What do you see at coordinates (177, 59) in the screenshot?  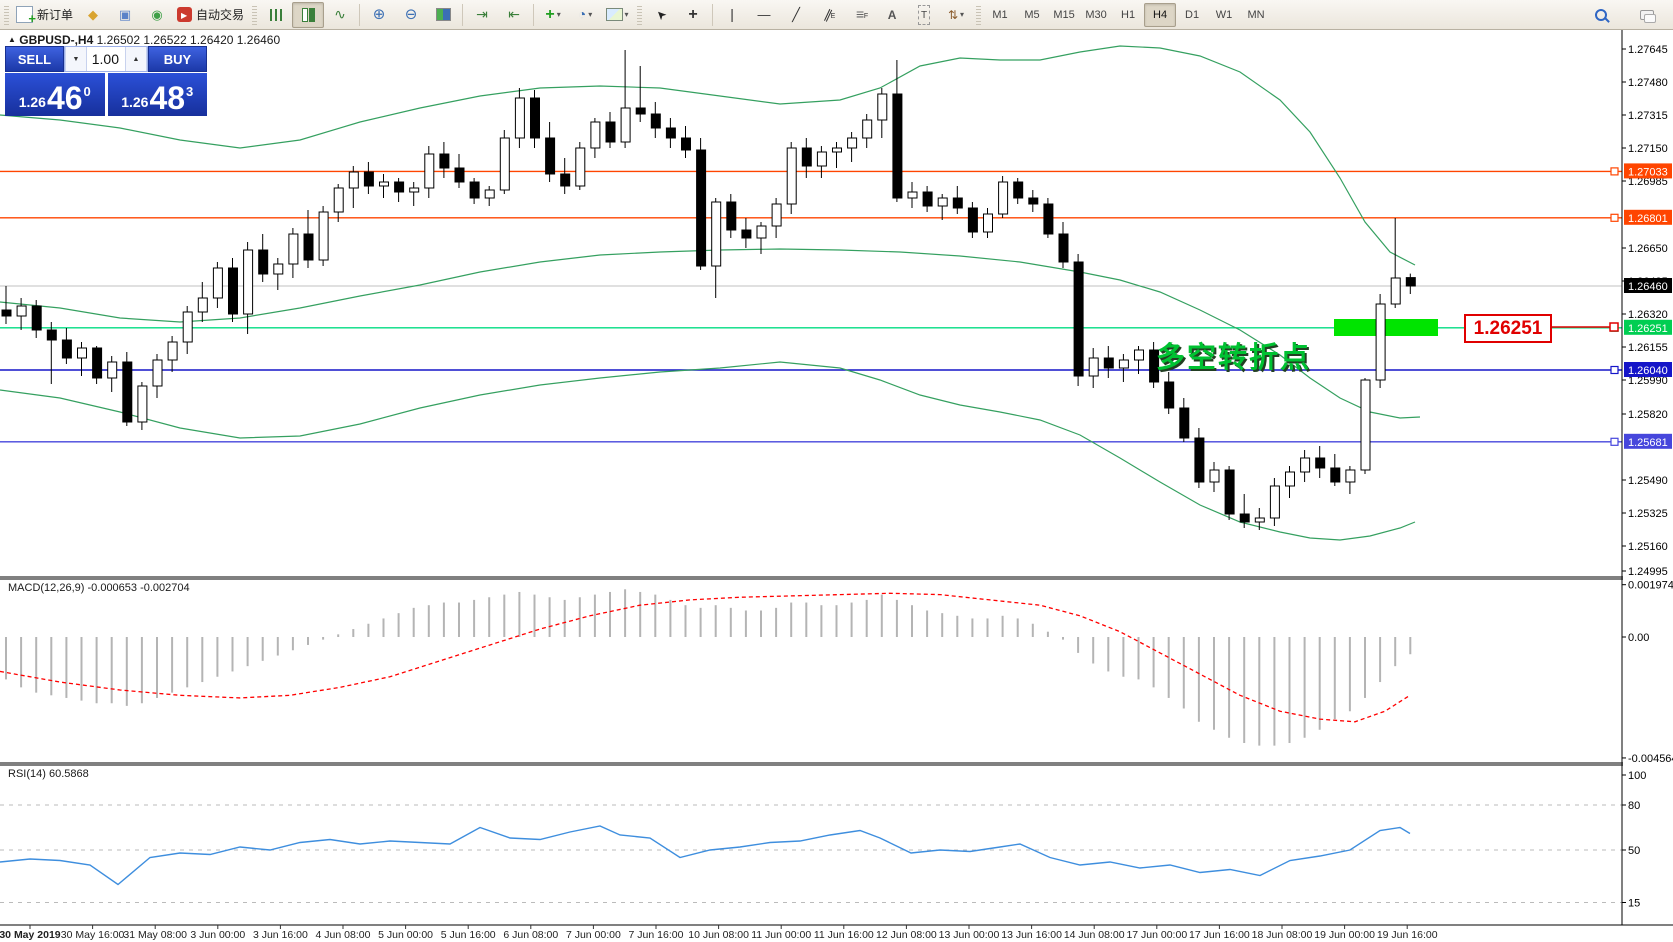 I see `buy-button: BUY` at bounding box center [177, 59].